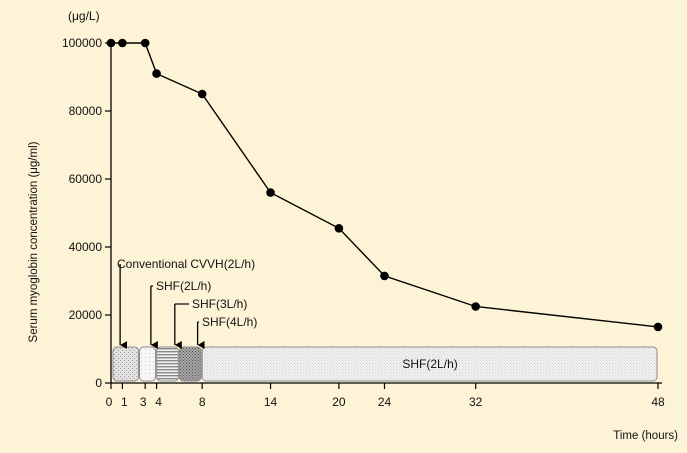  What do you see at coordinates (98, 383) in the screenshot?
I see `y-tick-label: 0` at bounding box center [98, 383].